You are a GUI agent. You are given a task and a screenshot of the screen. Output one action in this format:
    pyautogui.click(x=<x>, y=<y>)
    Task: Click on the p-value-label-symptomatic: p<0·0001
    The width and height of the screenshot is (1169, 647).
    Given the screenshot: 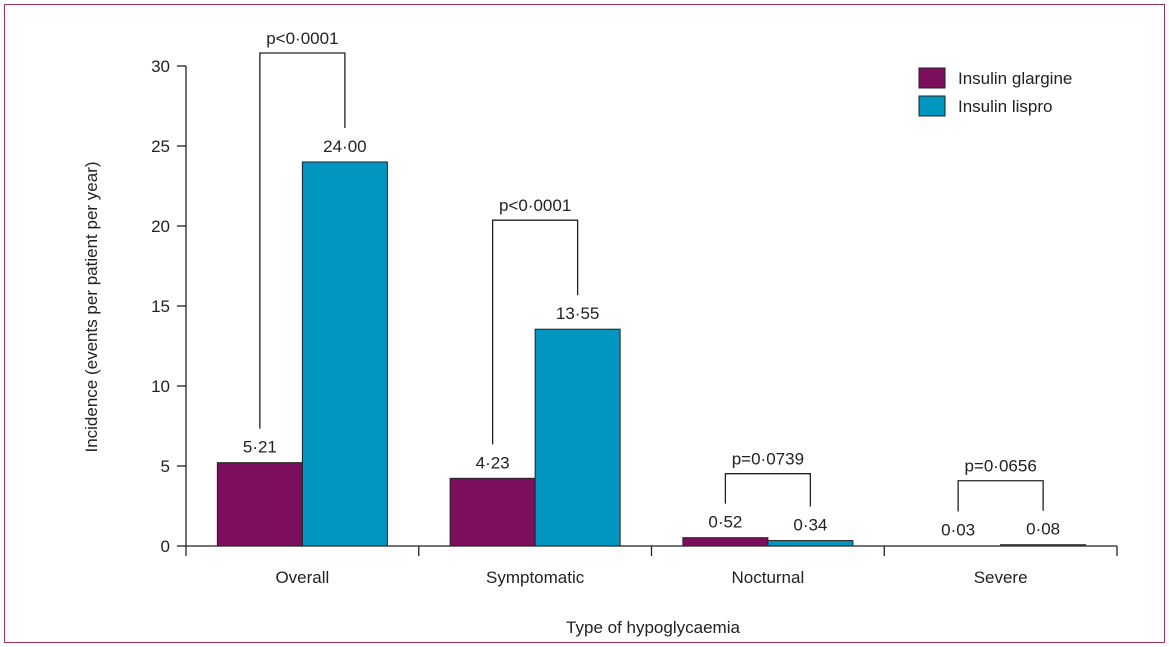 What is the action you would take?
    pyautogui.click(x=535, y=205)
    